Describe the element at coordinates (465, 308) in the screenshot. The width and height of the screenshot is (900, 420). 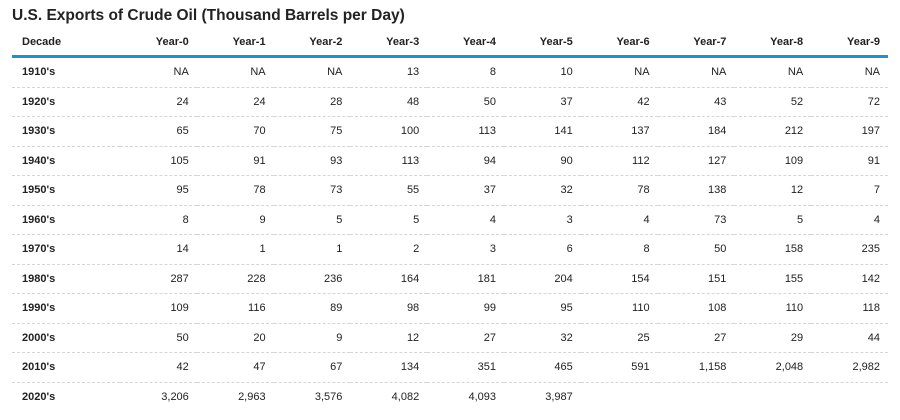
I see `table-cell: 99` at that location.